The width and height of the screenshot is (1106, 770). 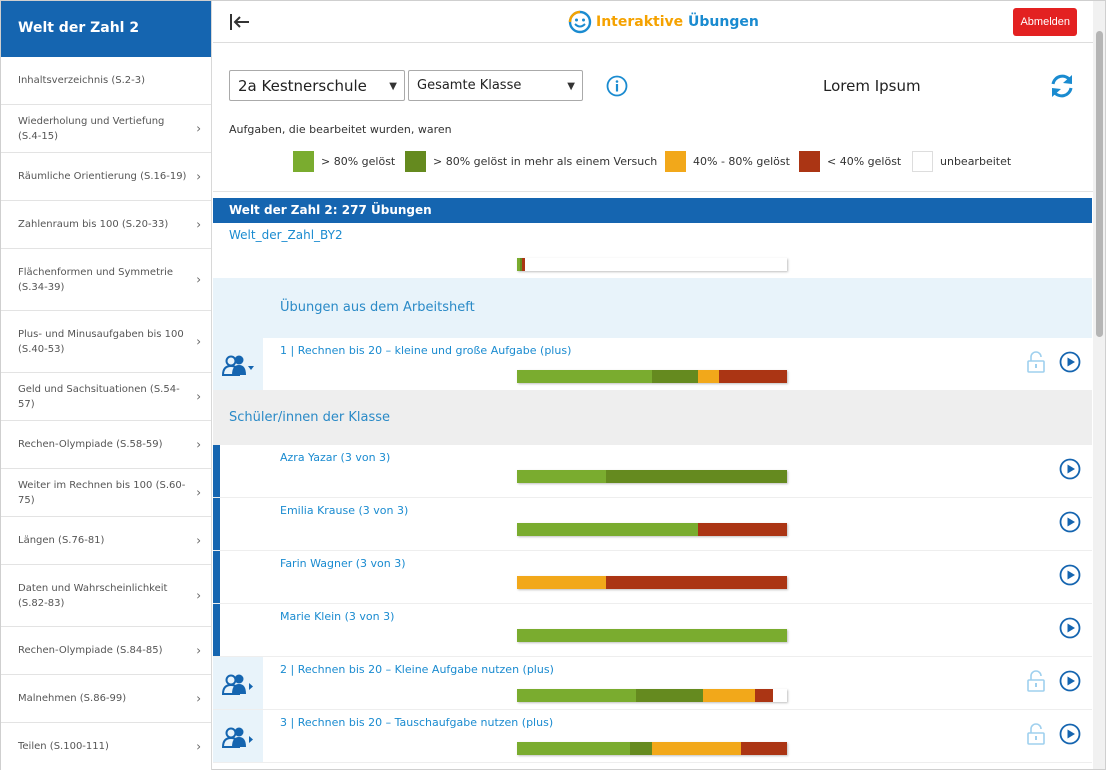 I want to click on sidebar-item-label: Weiter im Rechnen bis 100 (S.60-75), so click(x=102, y=492).